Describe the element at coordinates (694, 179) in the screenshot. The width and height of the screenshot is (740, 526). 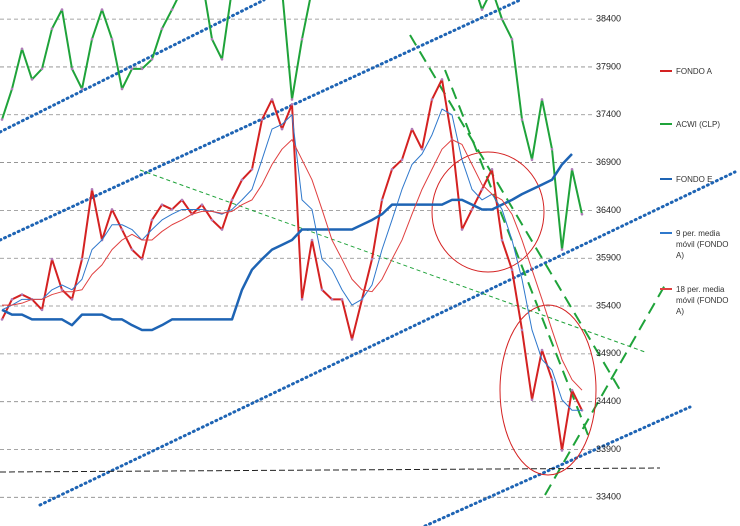
I see `legend-label: FONDO E` at that location.